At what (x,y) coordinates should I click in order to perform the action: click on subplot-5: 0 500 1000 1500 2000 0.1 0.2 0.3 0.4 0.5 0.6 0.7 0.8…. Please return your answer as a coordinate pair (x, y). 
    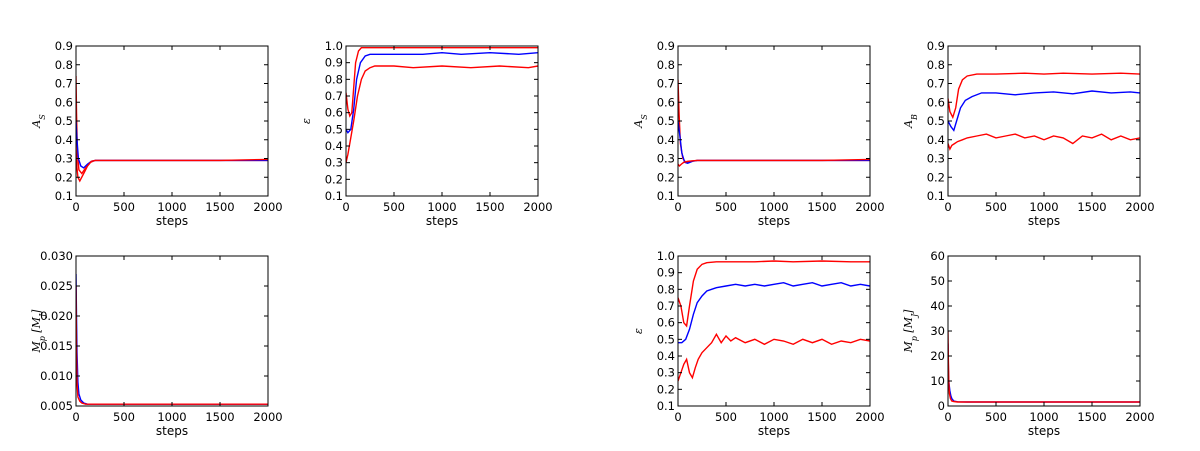
    Looking at the image, I should click on (1028, 133).